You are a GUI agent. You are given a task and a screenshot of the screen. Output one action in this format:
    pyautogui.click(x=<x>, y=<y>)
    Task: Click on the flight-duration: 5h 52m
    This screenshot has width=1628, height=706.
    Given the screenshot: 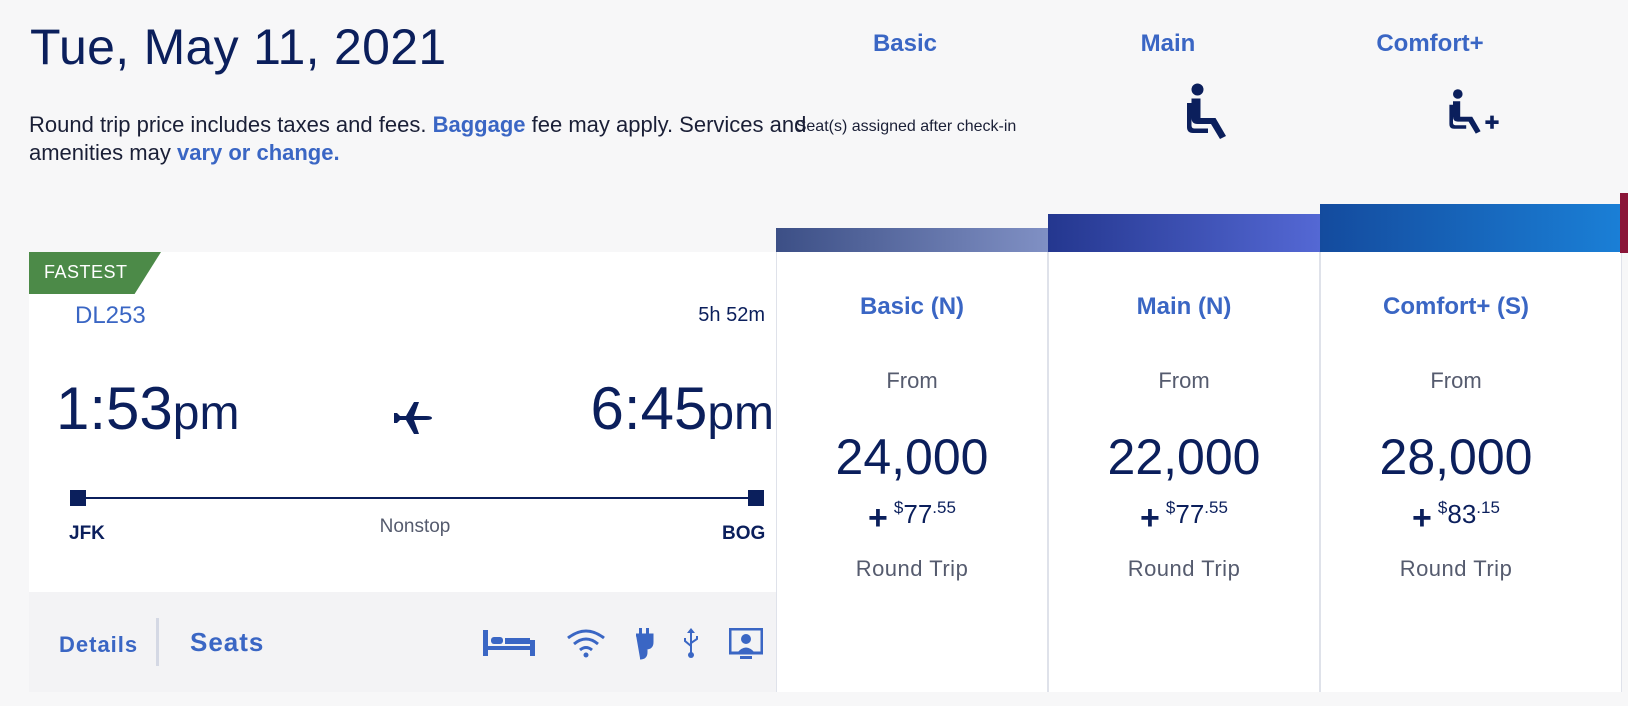 What is the action you would take?
    pyautogui.click(x=731, y=315)
    